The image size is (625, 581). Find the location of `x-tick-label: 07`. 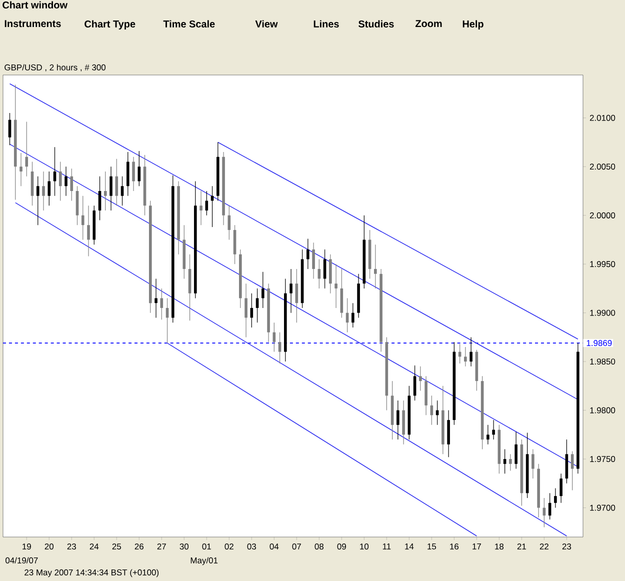

x-tick-label: 07 is located at coordinates (296, 547).